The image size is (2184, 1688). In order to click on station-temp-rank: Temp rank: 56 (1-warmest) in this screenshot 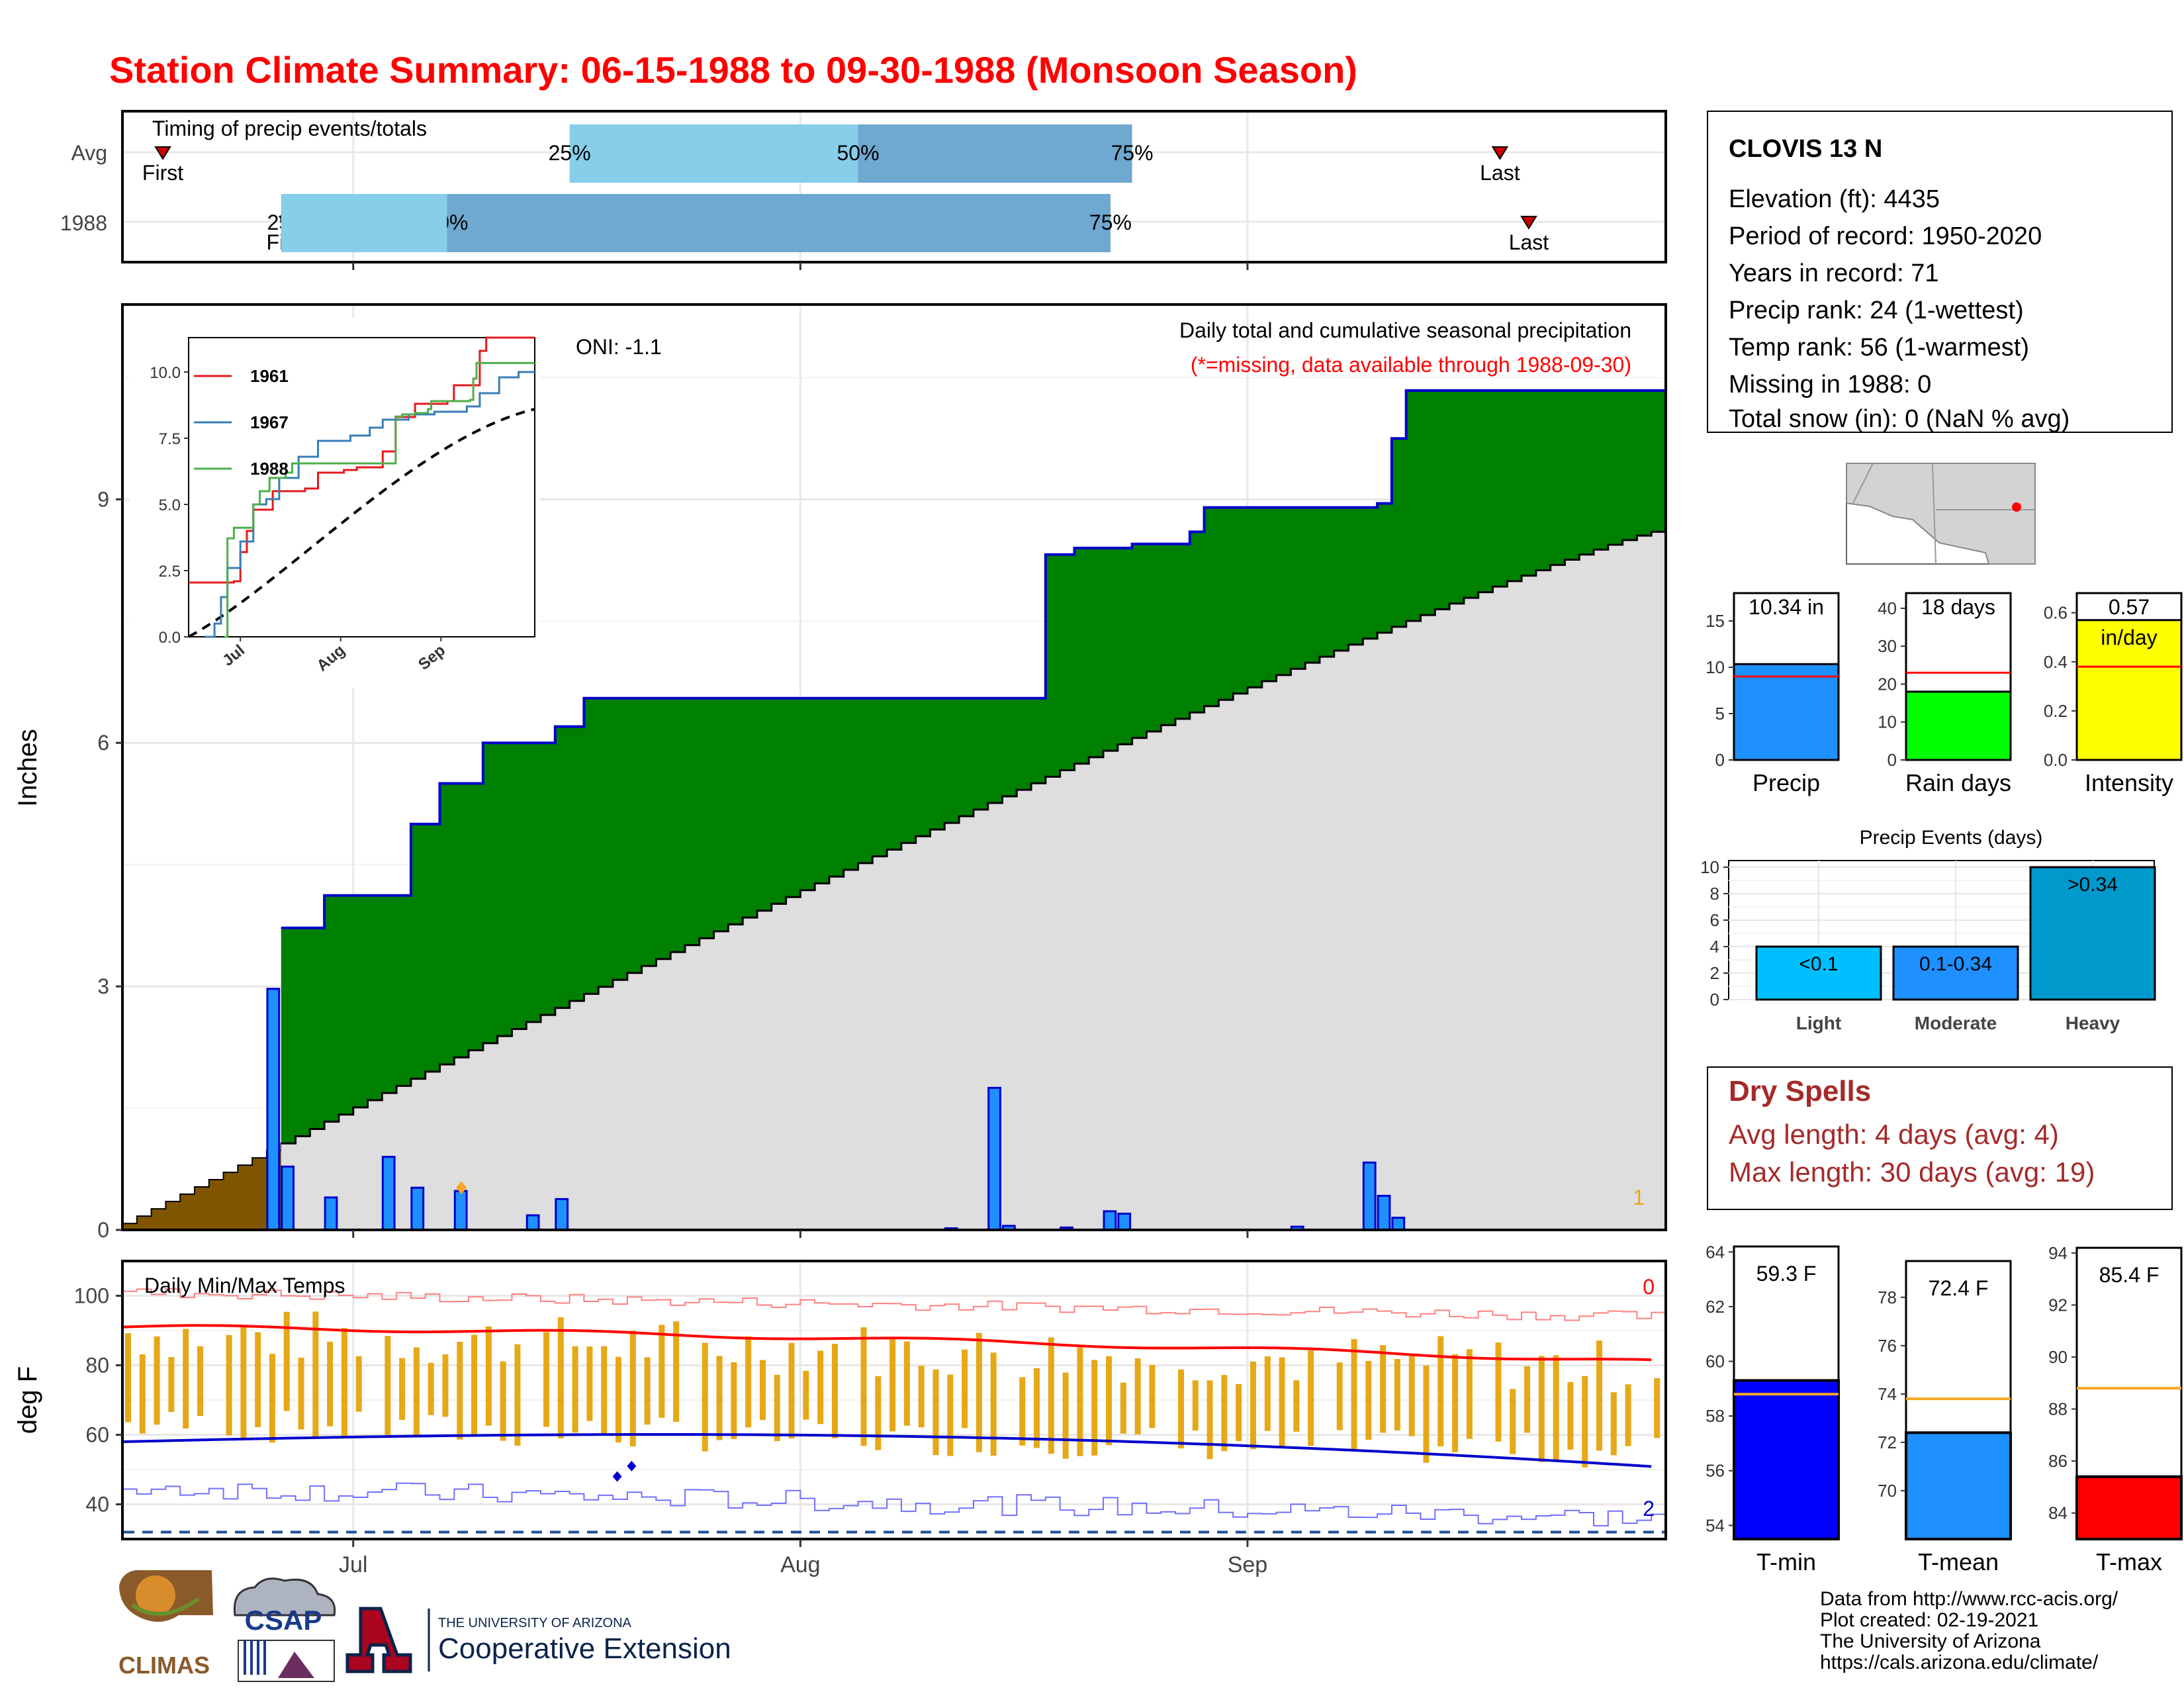, I will do `click(1879, 347)`.